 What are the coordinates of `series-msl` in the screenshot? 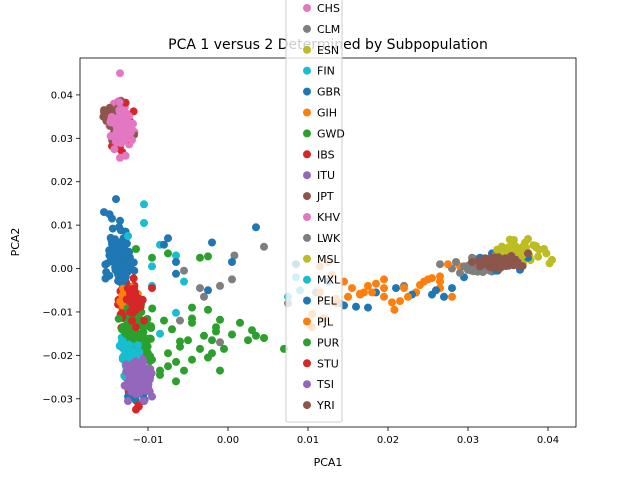 It's located at (523, 251).